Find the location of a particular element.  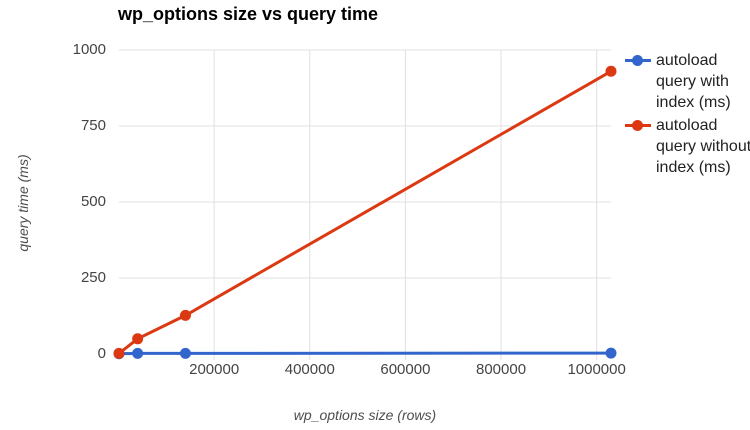

x-axis-title: wp_options size (rows) is located at coordinates (365, 415).